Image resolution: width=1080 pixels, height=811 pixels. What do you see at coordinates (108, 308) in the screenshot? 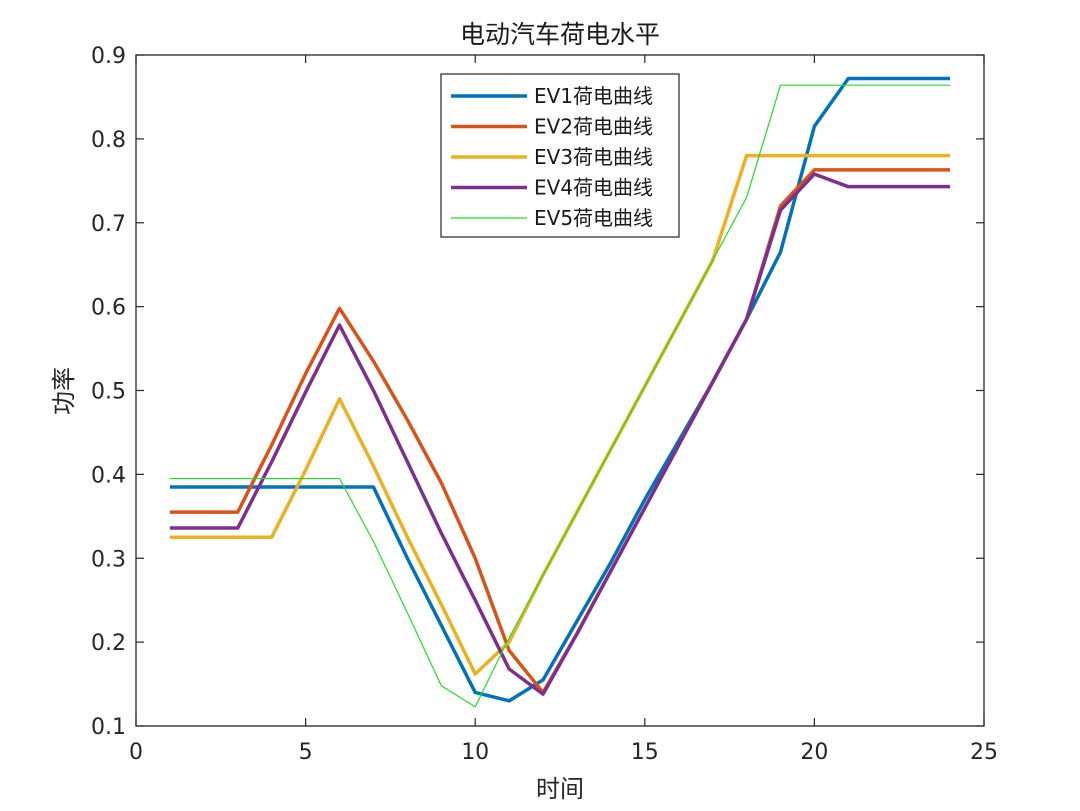
I see `y-tick-label: 0.6` at bounding box center [108, 308].